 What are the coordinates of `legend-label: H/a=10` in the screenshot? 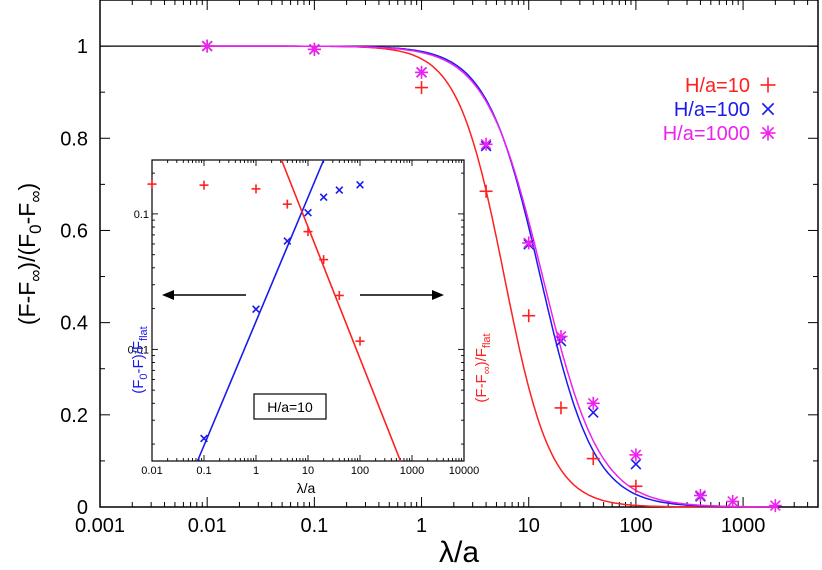 It's located at (717, 86).